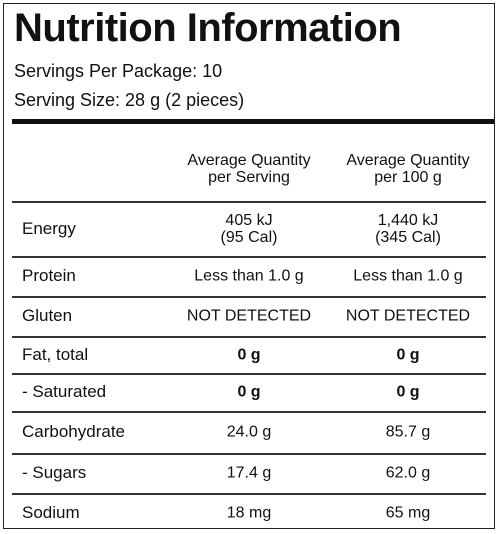 This screenshot has height=534, width=500. Describe the element at coordinates (249, 237) in the screenshot. I see `text-line: (95 Cal)` at that location.